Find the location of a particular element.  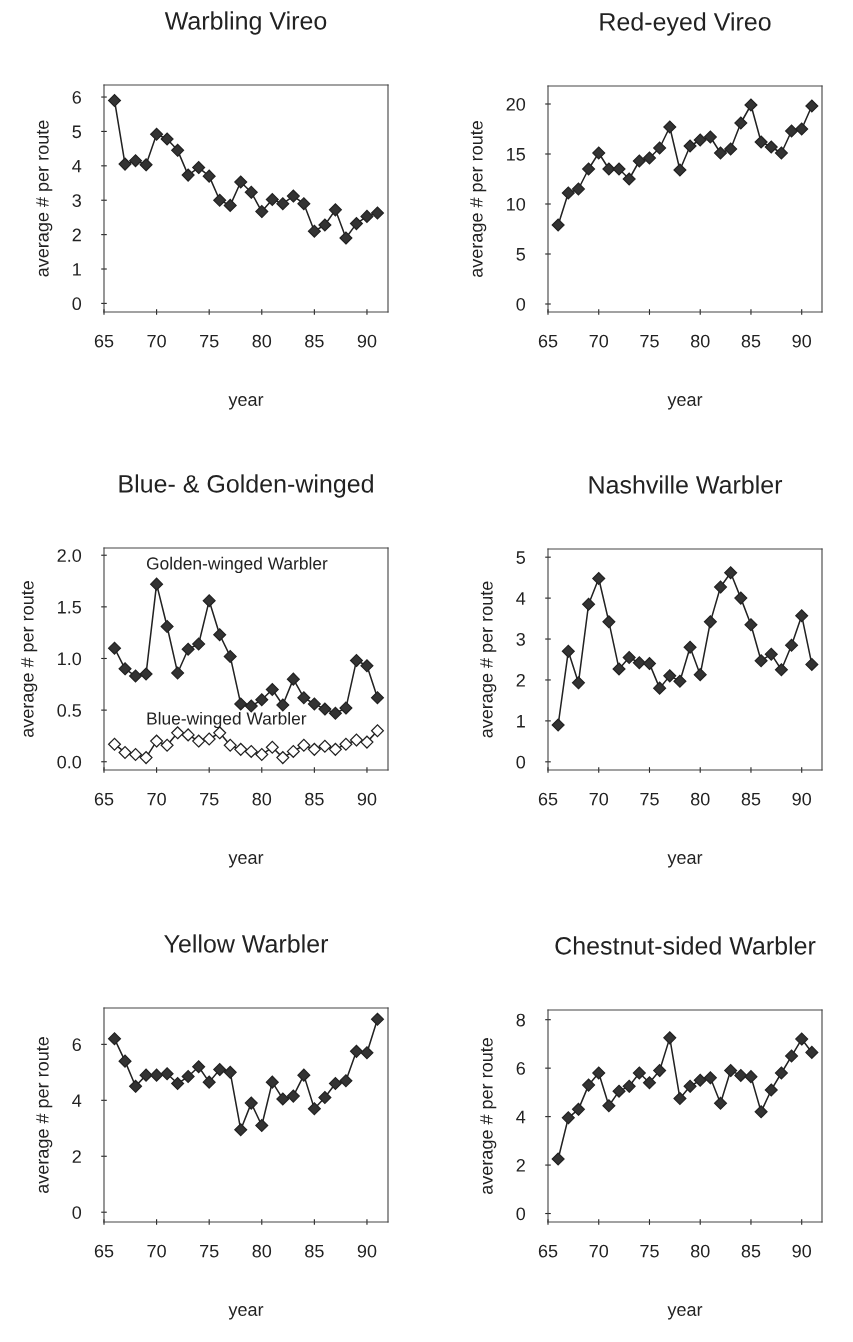

y-tick-label: 0.0 is located at coordinates (69, 762).